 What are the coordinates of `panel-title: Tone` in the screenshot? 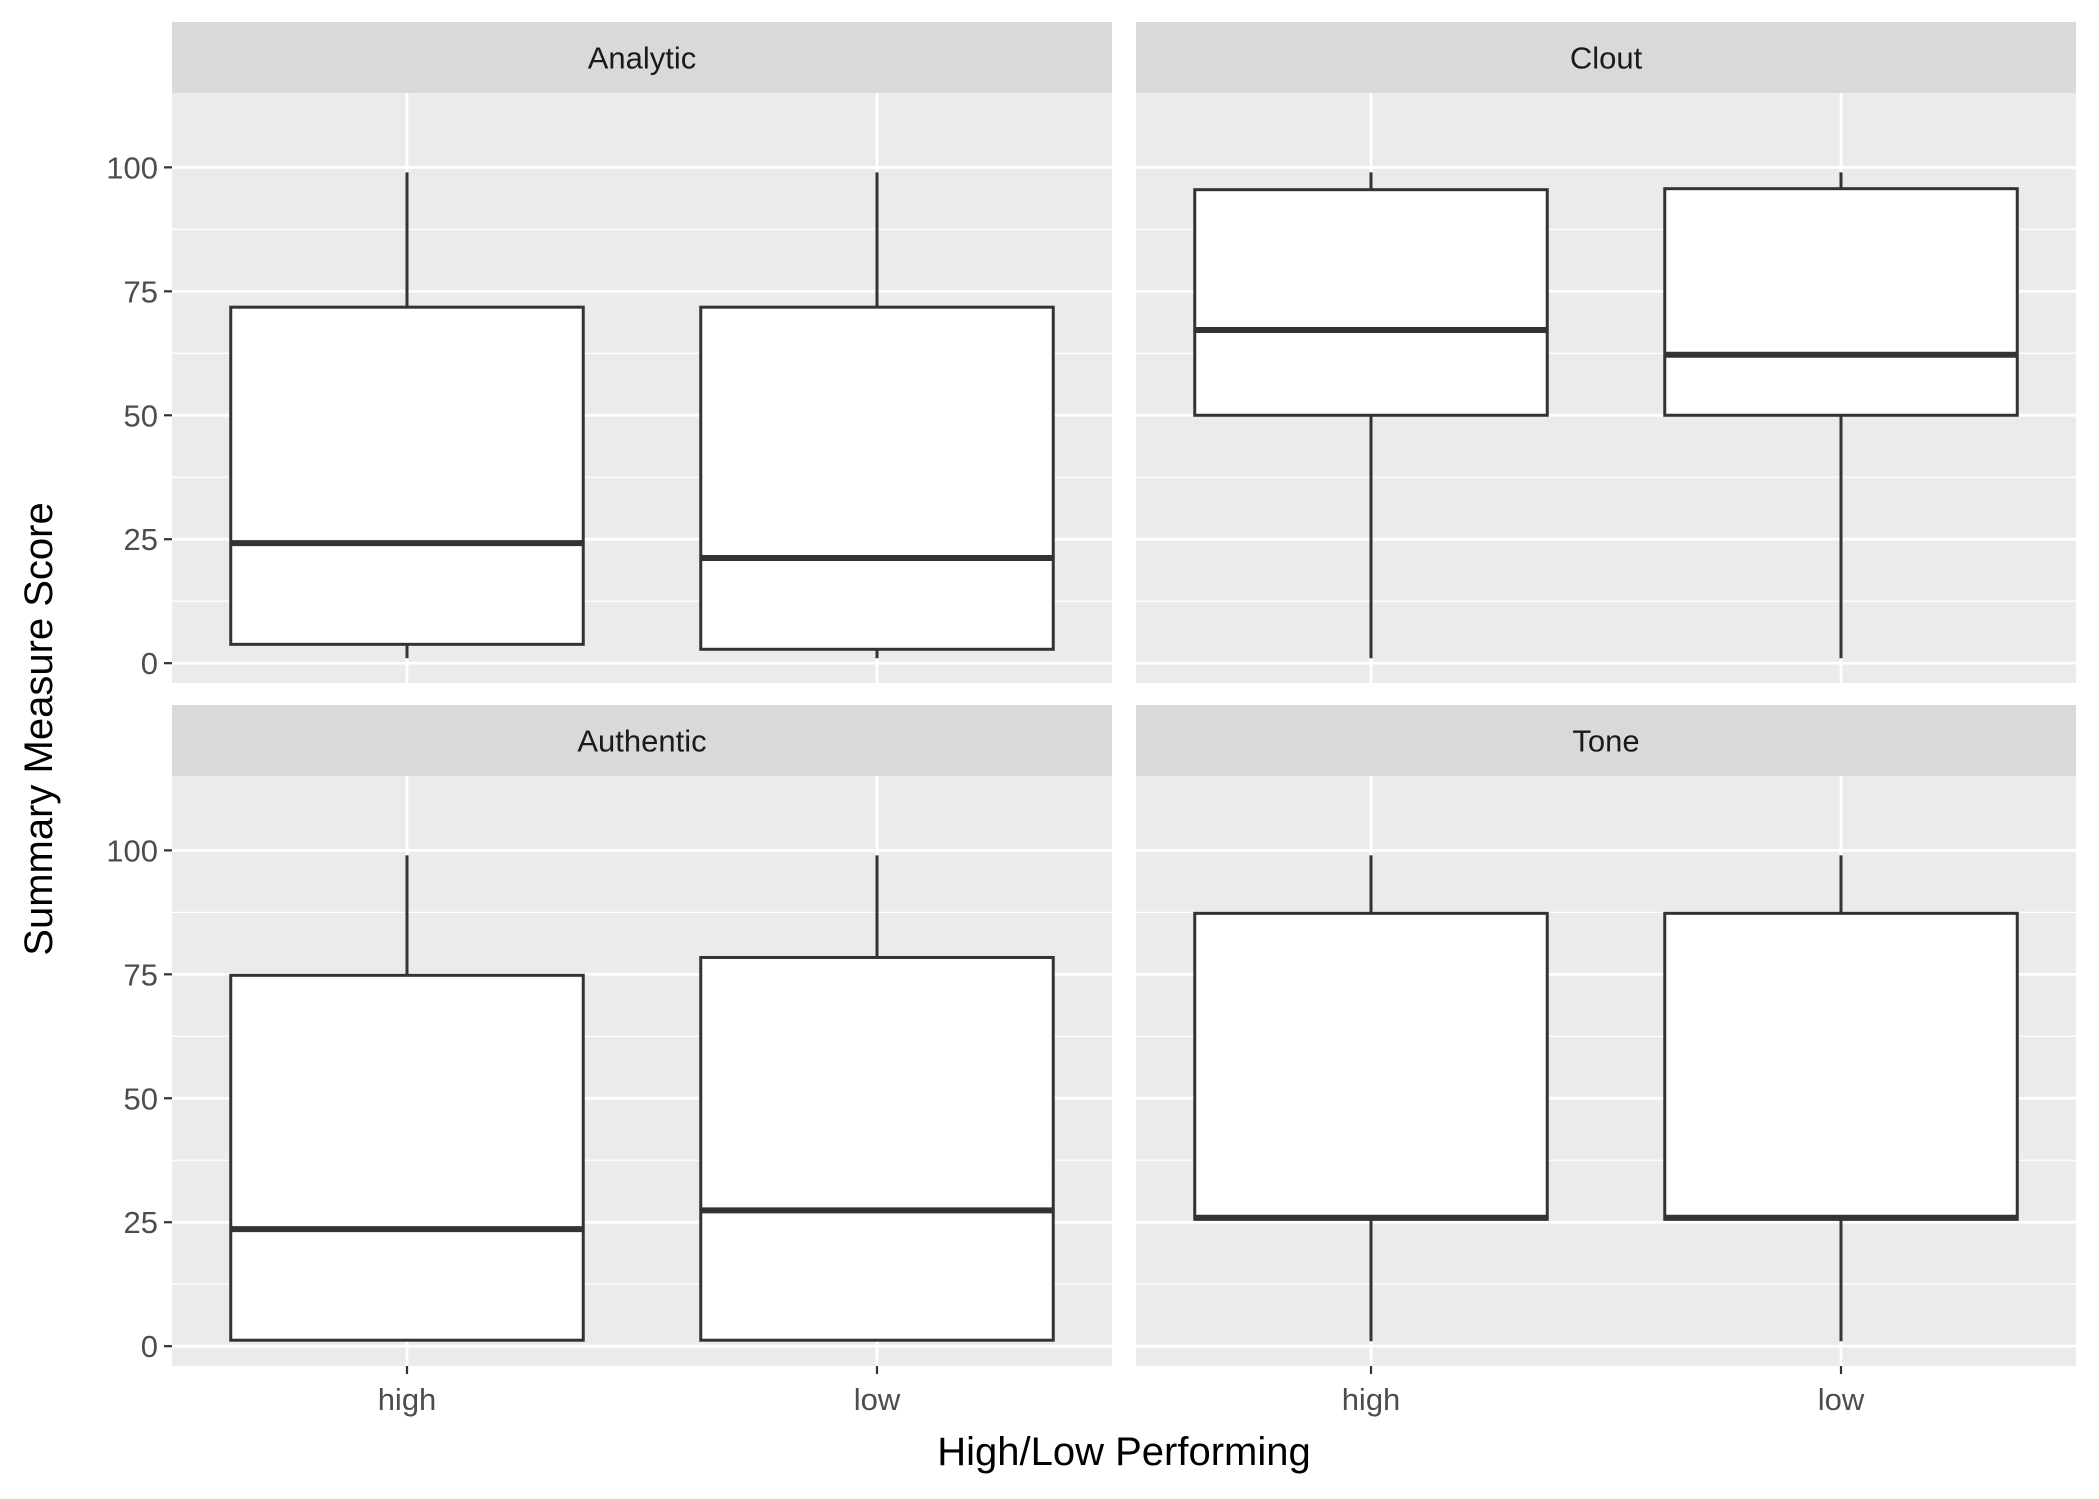 It's located at (1605, 741).